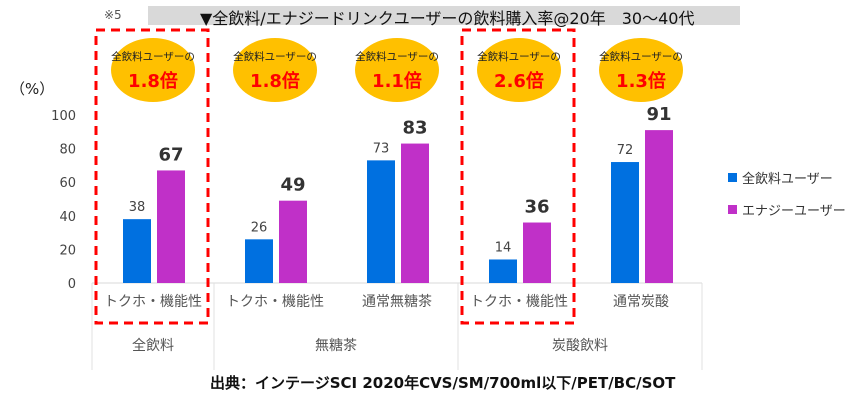 Image resolution: width=866 pixels, height=400 pixels. Describe the element at coordinates (397, 81) in the screenshot. I see `badge-ratio: 1.1倍` at that location.